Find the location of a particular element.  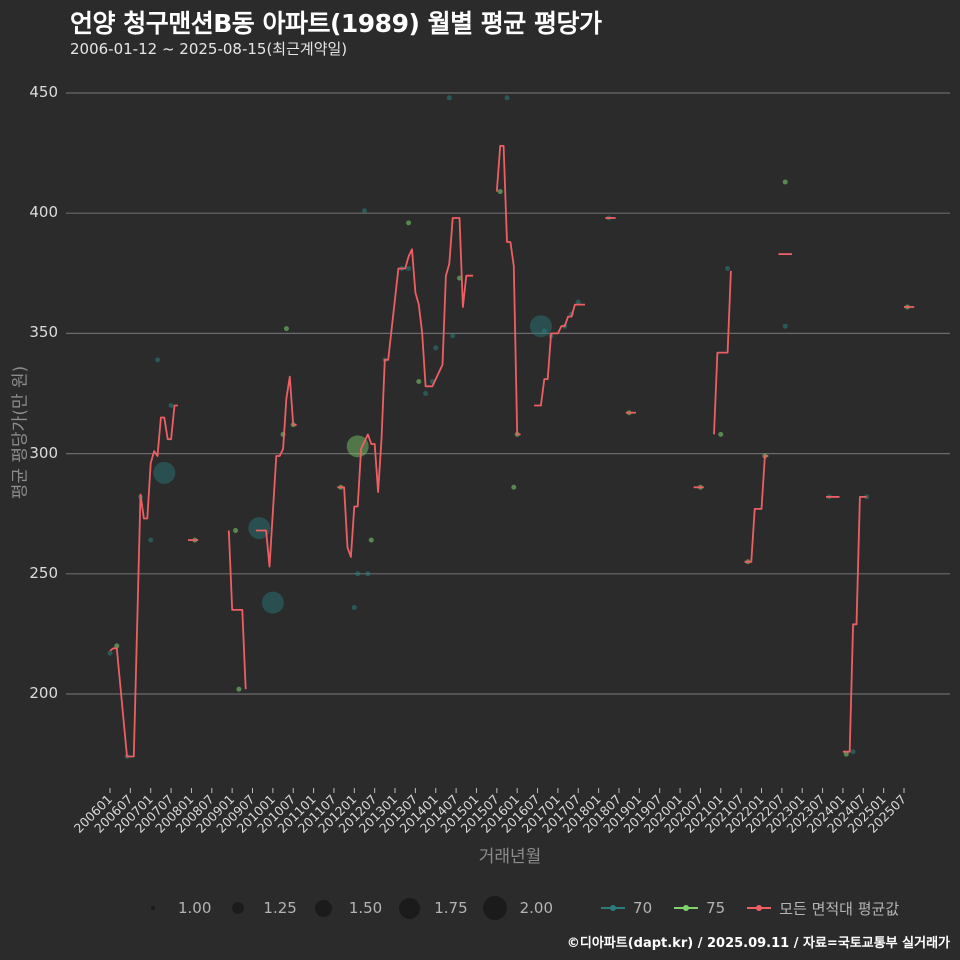

y-tick-label: 350 is located at coordinates (43, 332).